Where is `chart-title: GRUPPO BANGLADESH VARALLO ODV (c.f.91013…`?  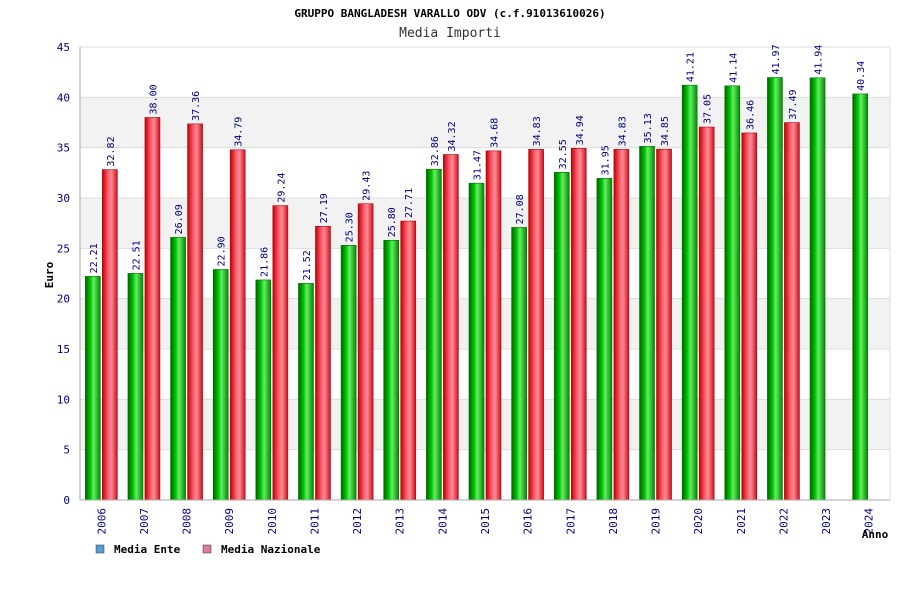
chart-title: GRUPPO BANGLADESH VARALLO ODV (c.f.91013… is located at coordinates (449, 13).